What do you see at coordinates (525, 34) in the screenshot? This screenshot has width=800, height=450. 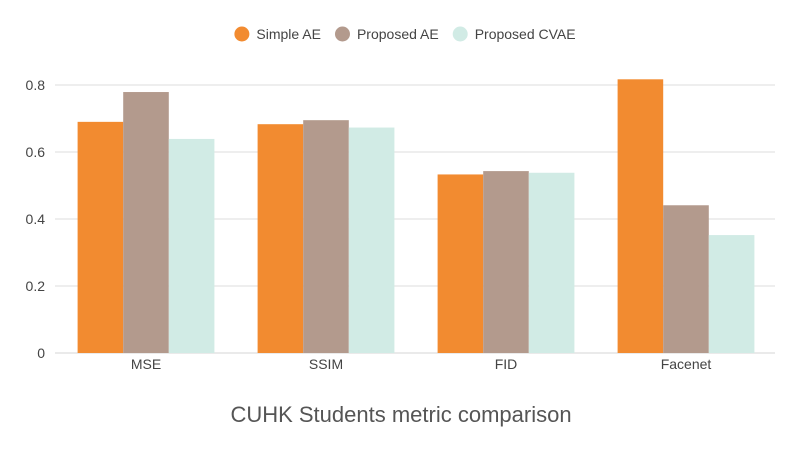 I see `legend-label: Proposed CVAE` at bounding box center [525, 34].